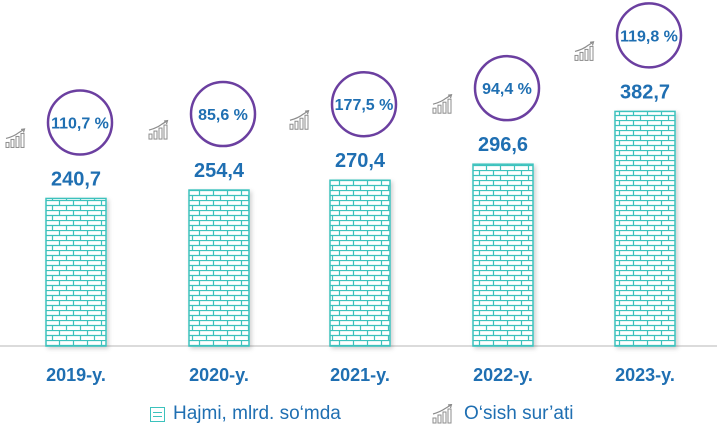  Describe the element at coordinates (219, 375) in the screenshot. I see `x-tick-label: 2020-y.` at that location.